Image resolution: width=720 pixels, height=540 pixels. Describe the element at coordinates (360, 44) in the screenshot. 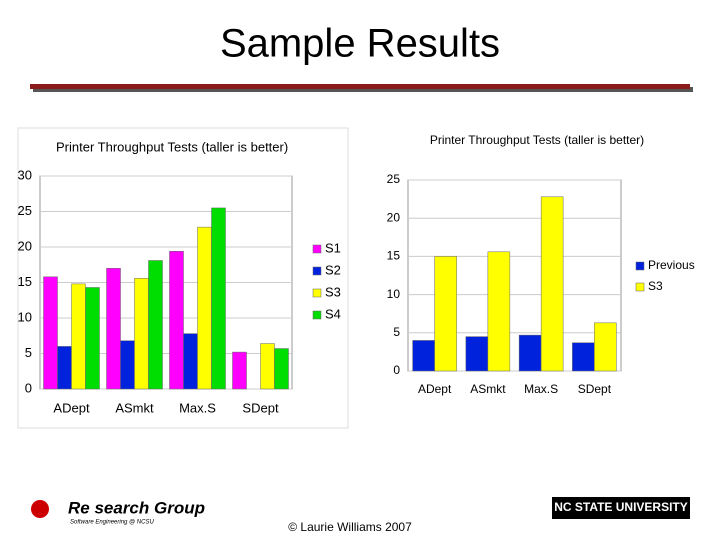

I see `slide-title: Sample Results` at that location.